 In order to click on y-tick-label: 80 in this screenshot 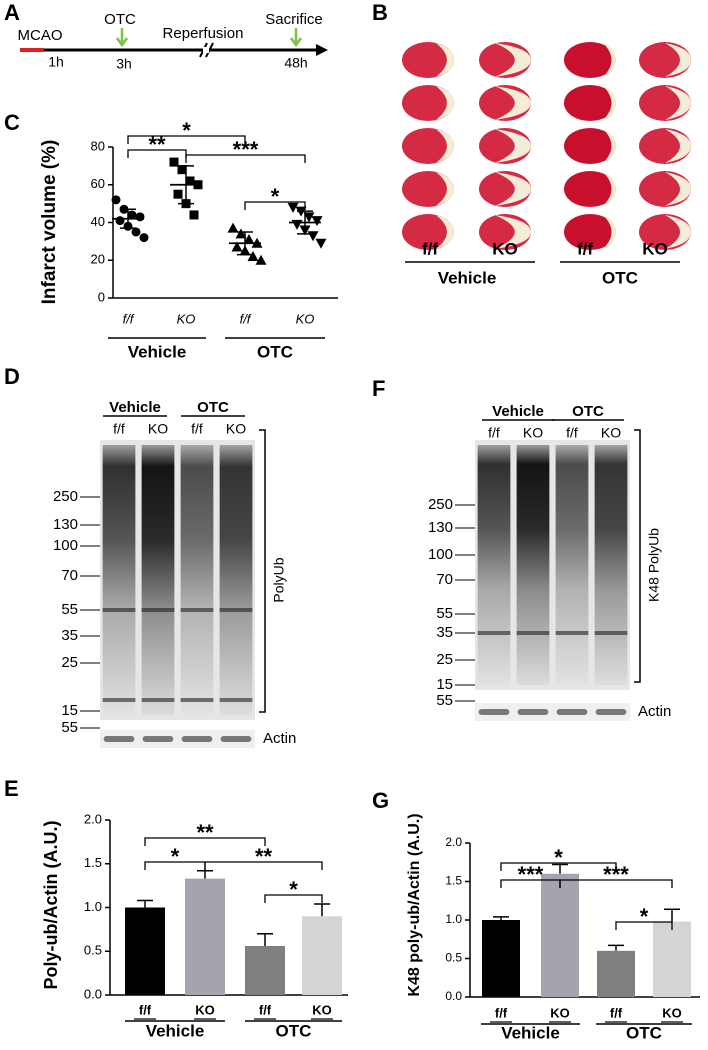, I will do `click(98, 145)`.